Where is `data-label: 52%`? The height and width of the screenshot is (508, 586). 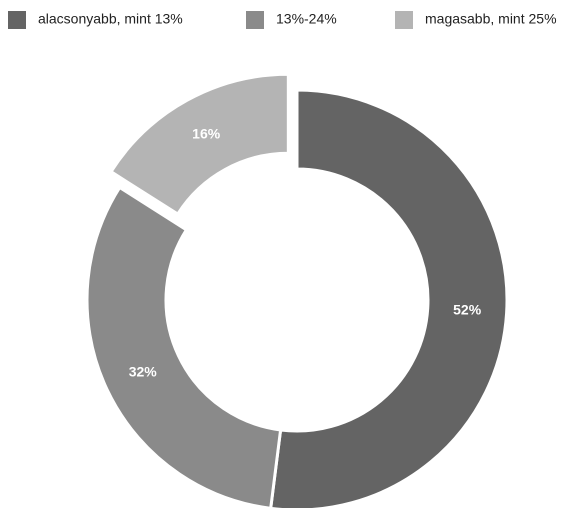 data-label: 52% is located at coordinates (467, 309).